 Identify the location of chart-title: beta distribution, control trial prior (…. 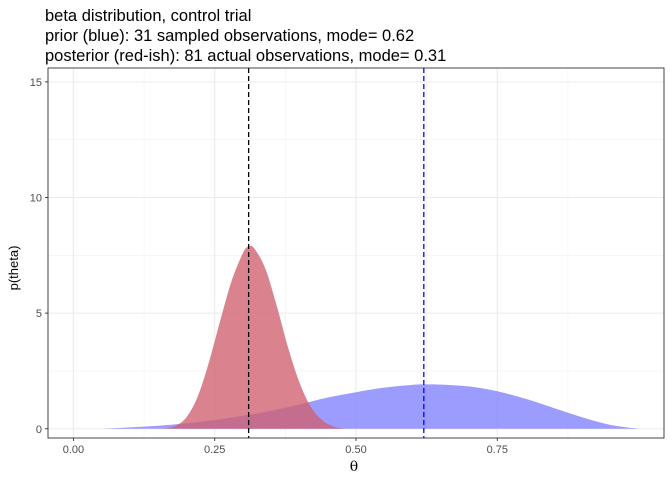
(245, 36).